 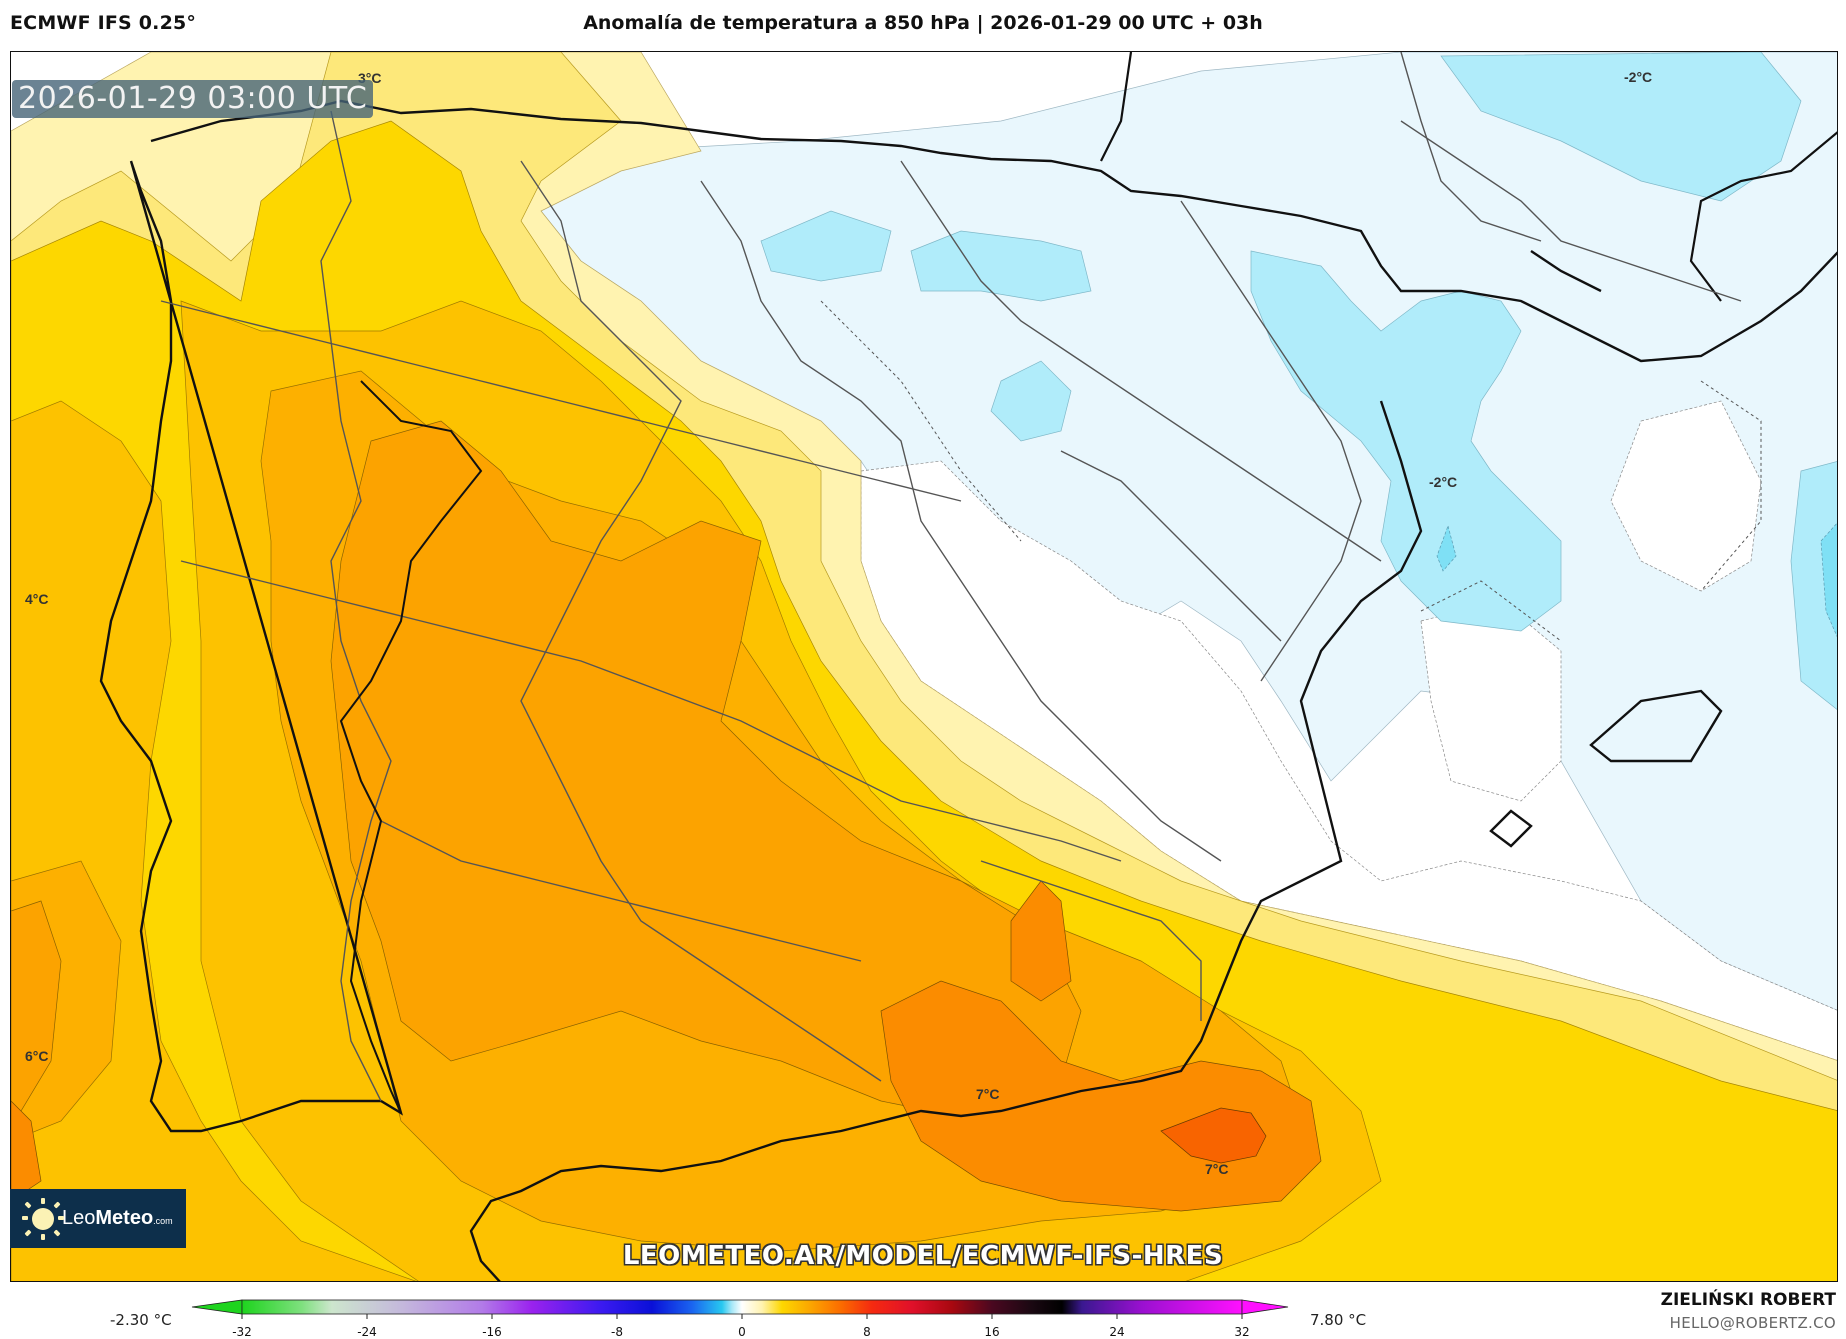 What do you see at coordinates (1213, 1135) in the screenshot?
I see `contour-fill-red-orange` at bounding box center [1213, 1135].